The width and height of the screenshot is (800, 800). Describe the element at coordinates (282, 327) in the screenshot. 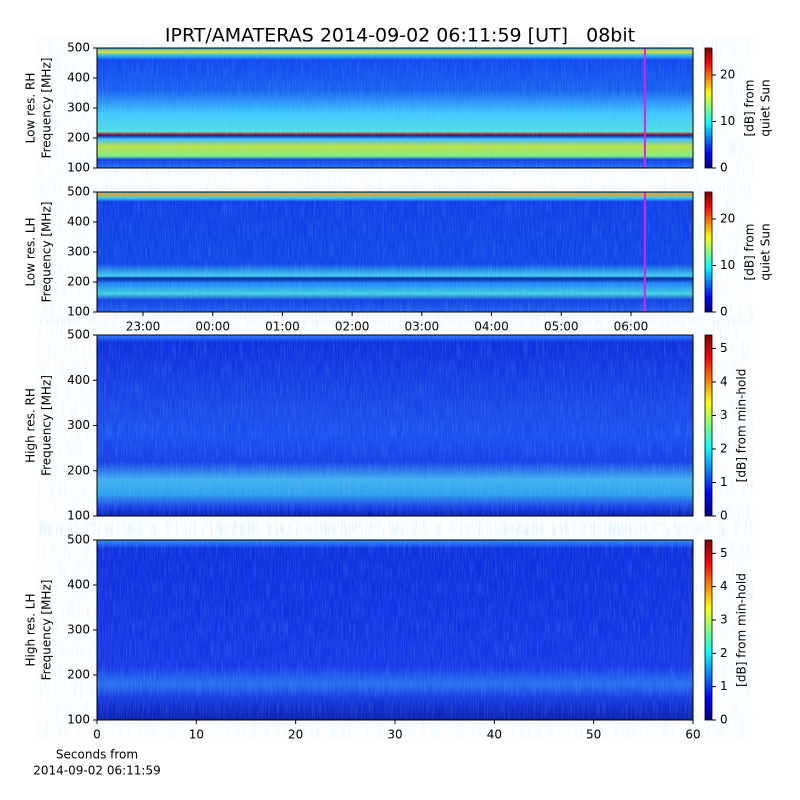

I see `x-tick-label: 01:00` at that location.